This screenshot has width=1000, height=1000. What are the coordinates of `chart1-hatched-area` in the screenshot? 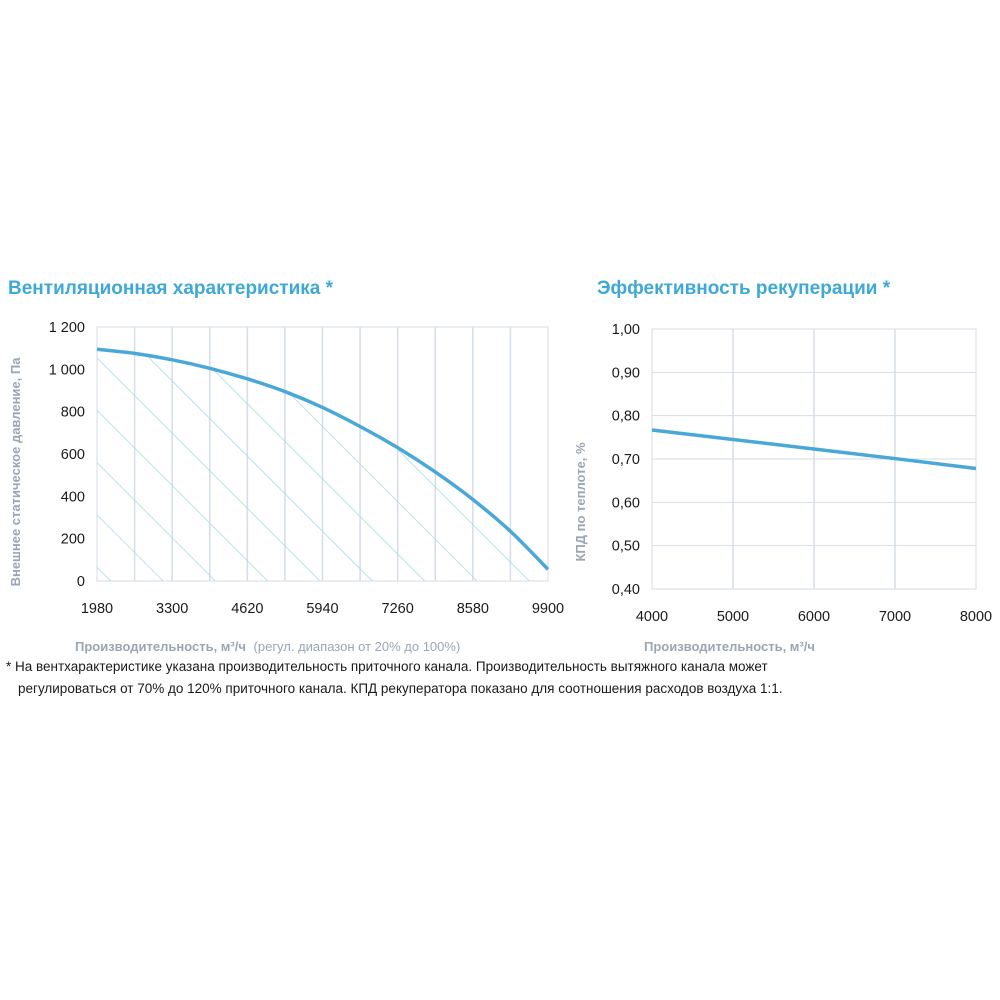 It's located at (322, 465).